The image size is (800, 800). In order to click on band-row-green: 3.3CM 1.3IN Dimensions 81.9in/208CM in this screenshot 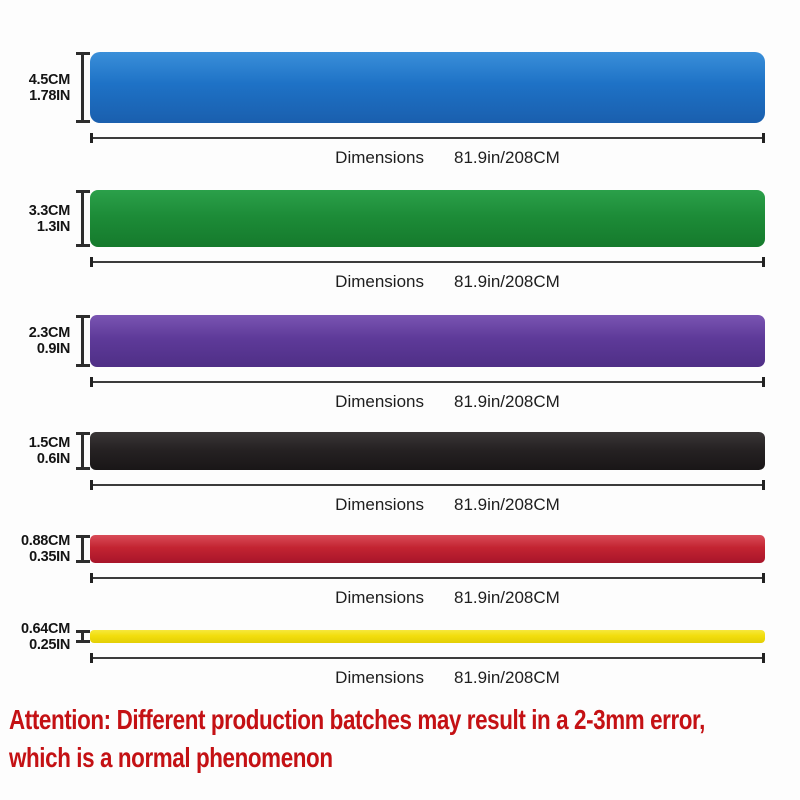, I will do `click(400, 241)`.